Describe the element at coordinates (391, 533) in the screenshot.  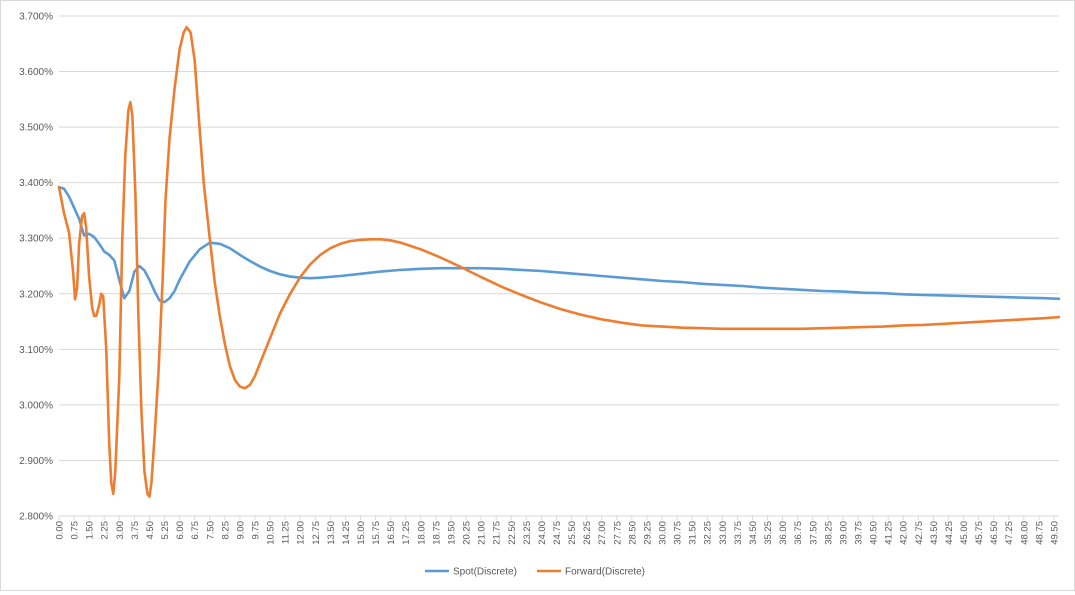
I see `x-tick-label: 16.50` at that location.